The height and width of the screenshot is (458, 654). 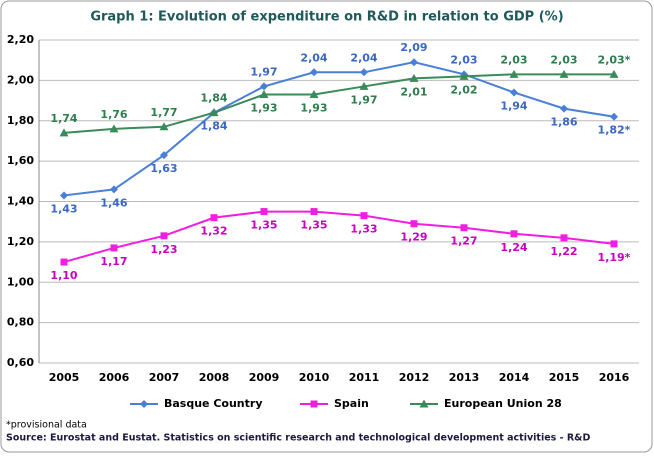 What do you see at coordinates (113, 202) in the screenshot?
I see `data-label: 1,46` at bounding box center [113, 202].